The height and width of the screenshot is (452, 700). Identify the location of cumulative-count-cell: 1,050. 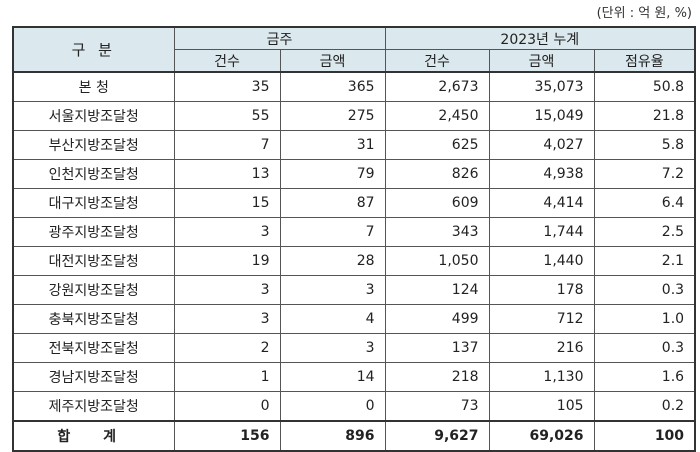
(437, 261).